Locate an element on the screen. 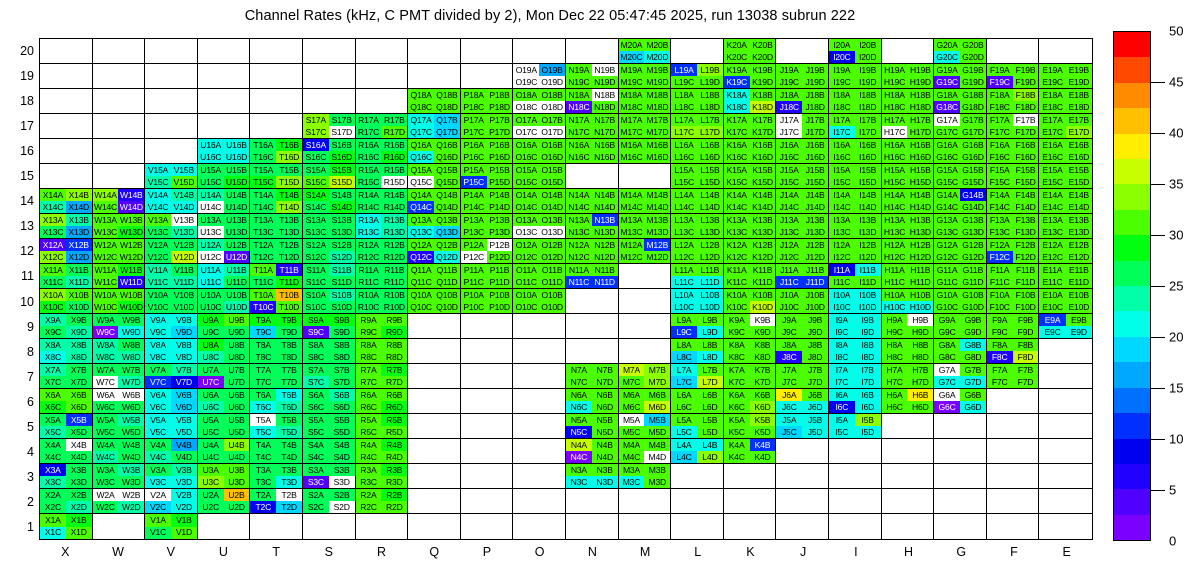 This screenshot has width=1196, height=572. channel-L8D: L8D is located at coordinates (709, 357).